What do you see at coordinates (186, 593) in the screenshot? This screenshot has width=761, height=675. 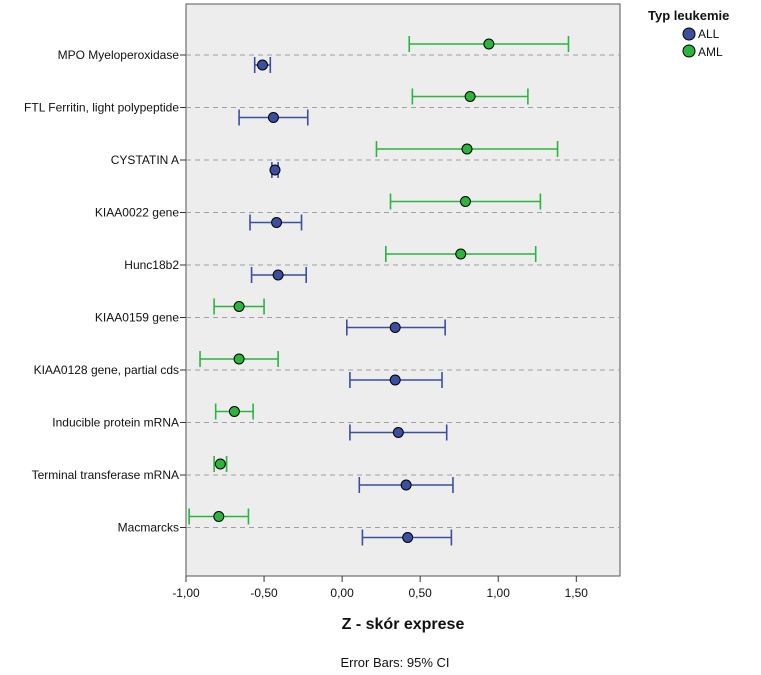 I see `x-tick-label: -1,00` at bounding box center [186, 593].